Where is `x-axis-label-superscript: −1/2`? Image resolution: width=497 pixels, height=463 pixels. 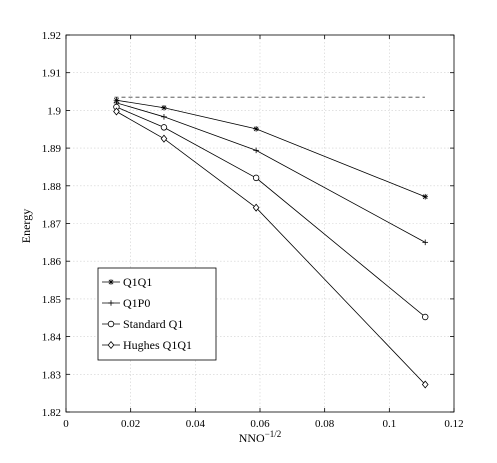
x-axis-label-superscript: −1/2 is located at coordinates (273, 434).